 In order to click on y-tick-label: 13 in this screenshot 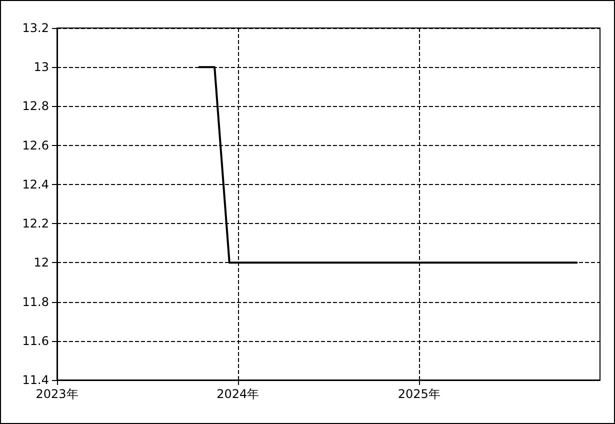, I will do `click(41, 67)`.